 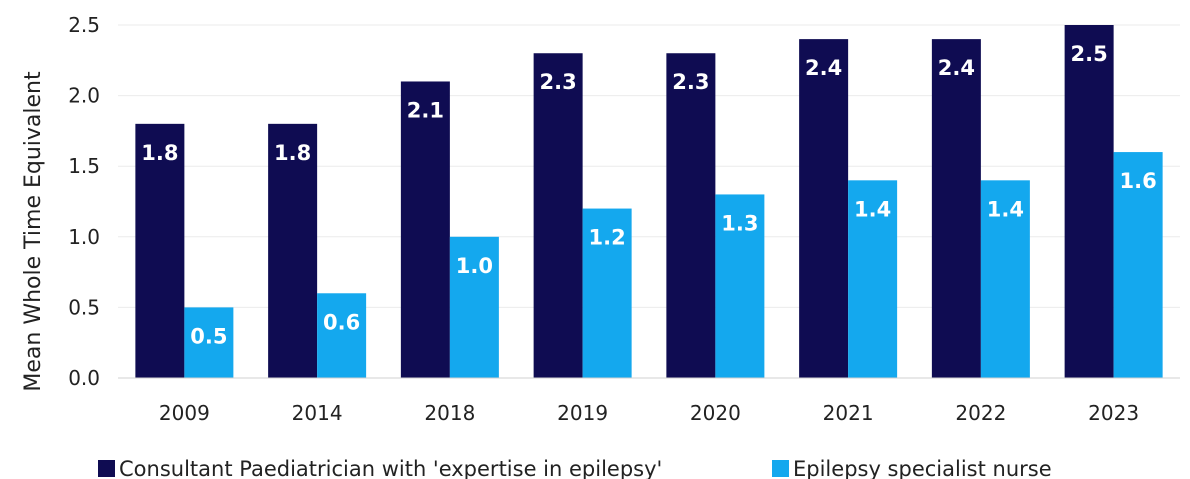 I want to click on y-axis-label: Mean Whole Time Equivalent, so click(x=33, y=231).